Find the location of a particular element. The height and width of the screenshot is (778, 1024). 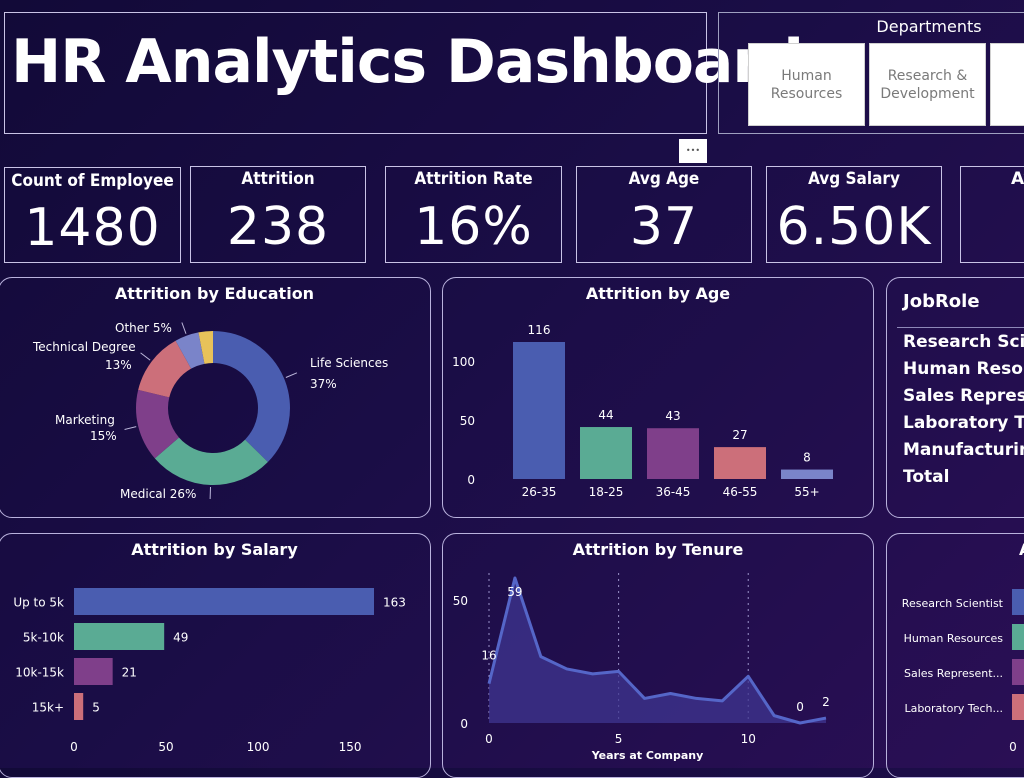

x-tick-label: 10 is located at coordinates (748, 739).